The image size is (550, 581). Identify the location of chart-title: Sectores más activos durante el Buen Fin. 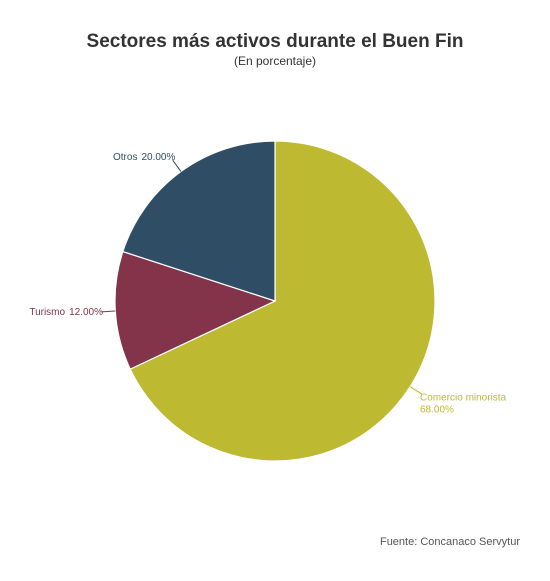
(275, 41).